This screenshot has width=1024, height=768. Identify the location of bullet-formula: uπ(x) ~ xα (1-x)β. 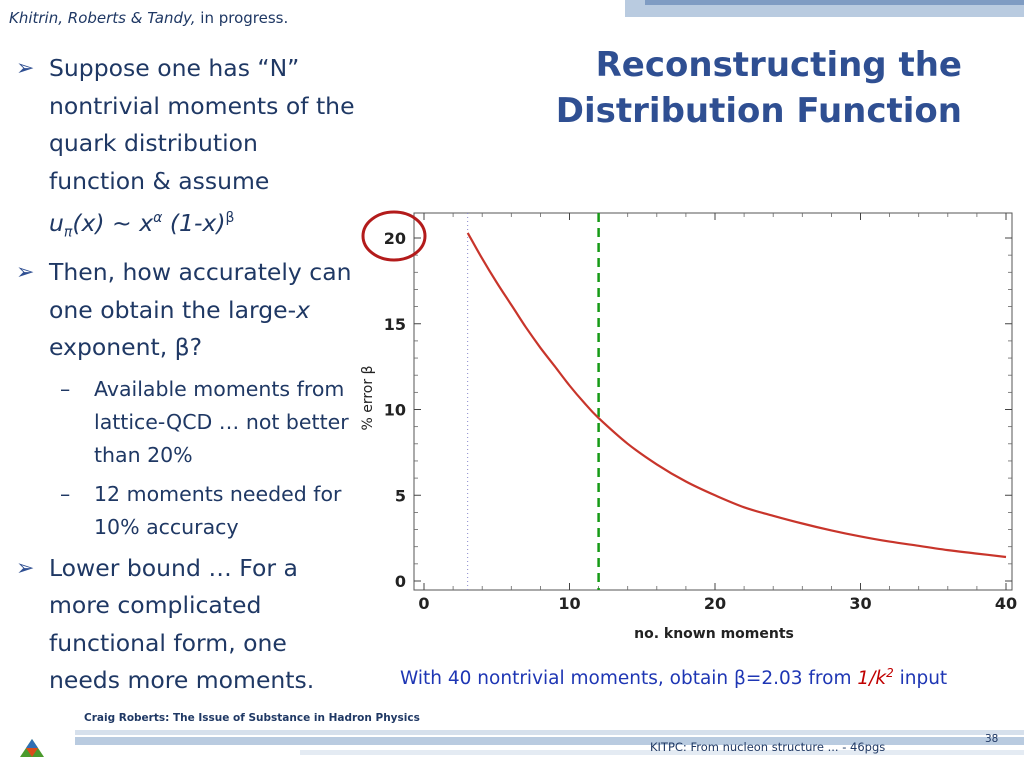
(142, 224).